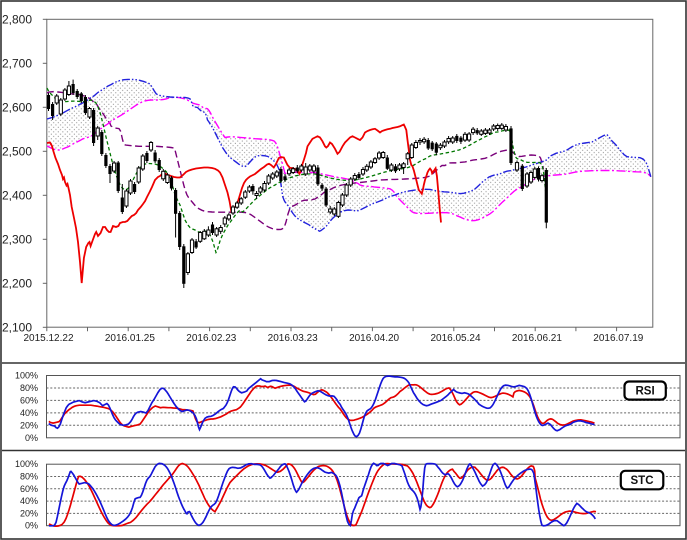  What do you see at coordinates (645, 392) in the screenshot?
I see `svg-text: RSI` at bounding box center [645, 392].